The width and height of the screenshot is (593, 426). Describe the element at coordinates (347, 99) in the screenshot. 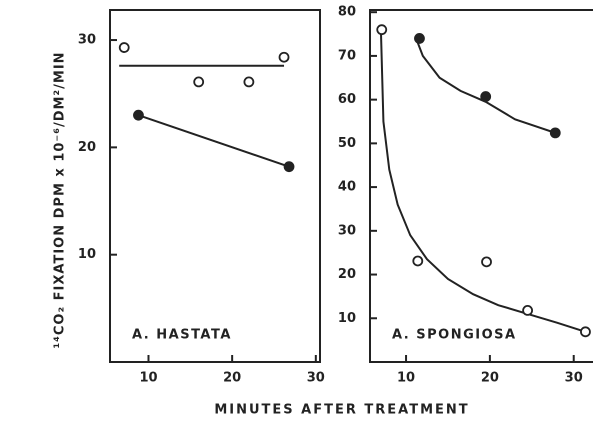

I see `y-tick-label: 60` at that location.